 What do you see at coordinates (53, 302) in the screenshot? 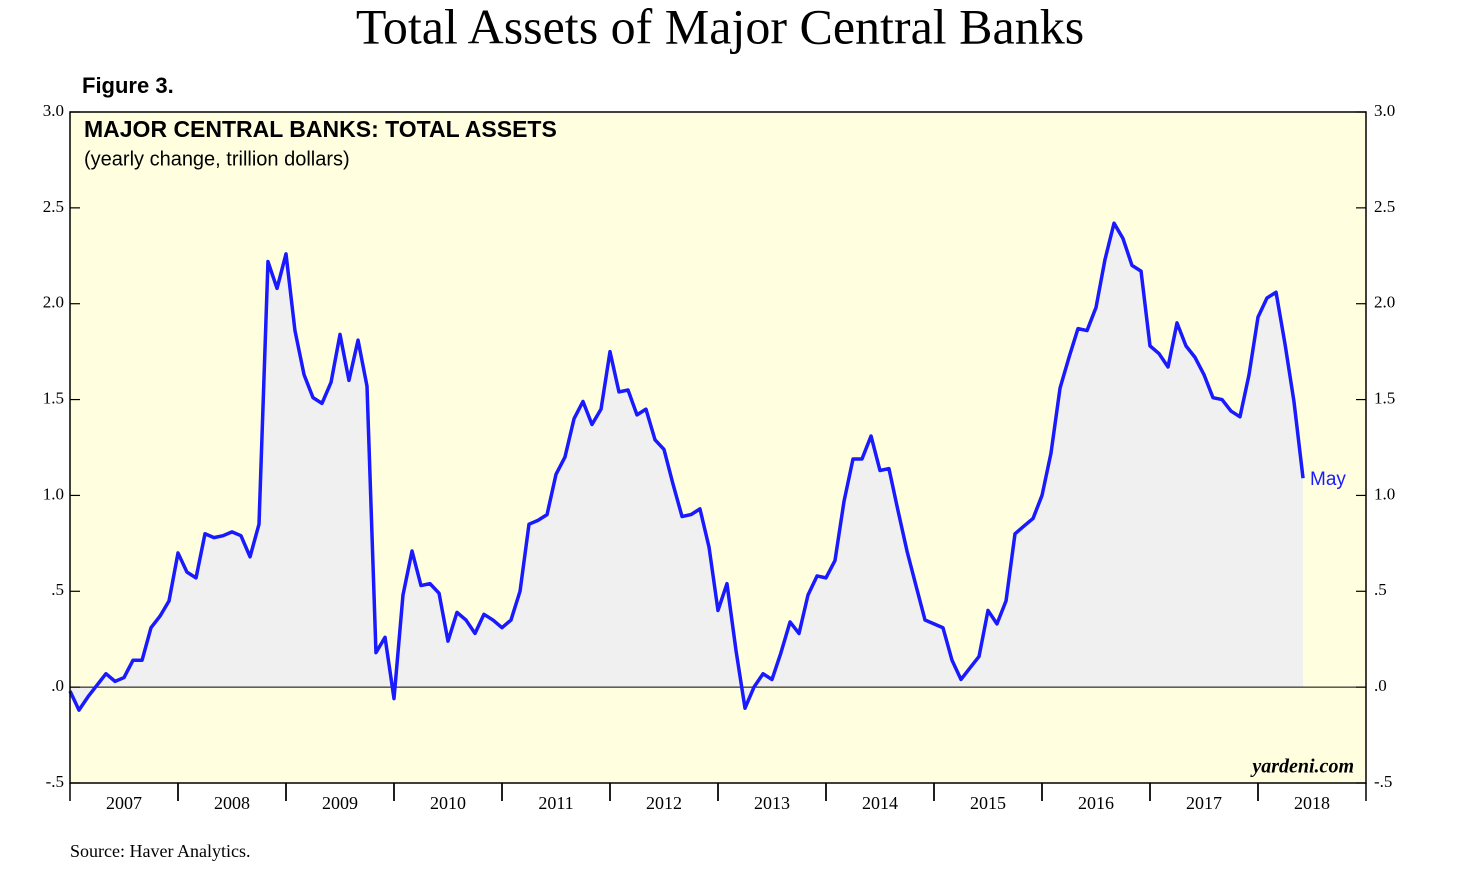
I see `y-tick-label: 2.0` at bounding box center [53, 302].